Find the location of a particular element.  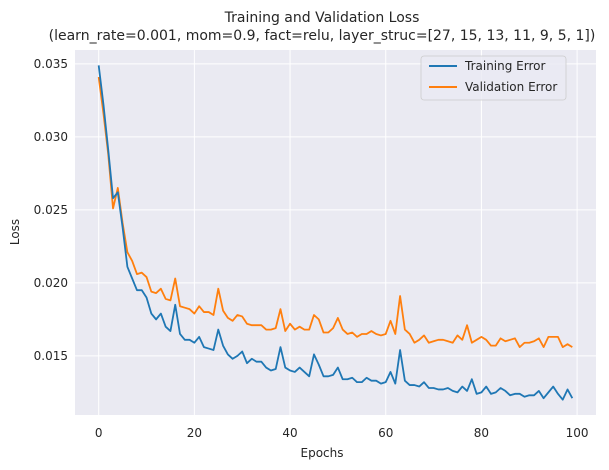

x-tick-label: 80 is located at coordinates (481, 433).